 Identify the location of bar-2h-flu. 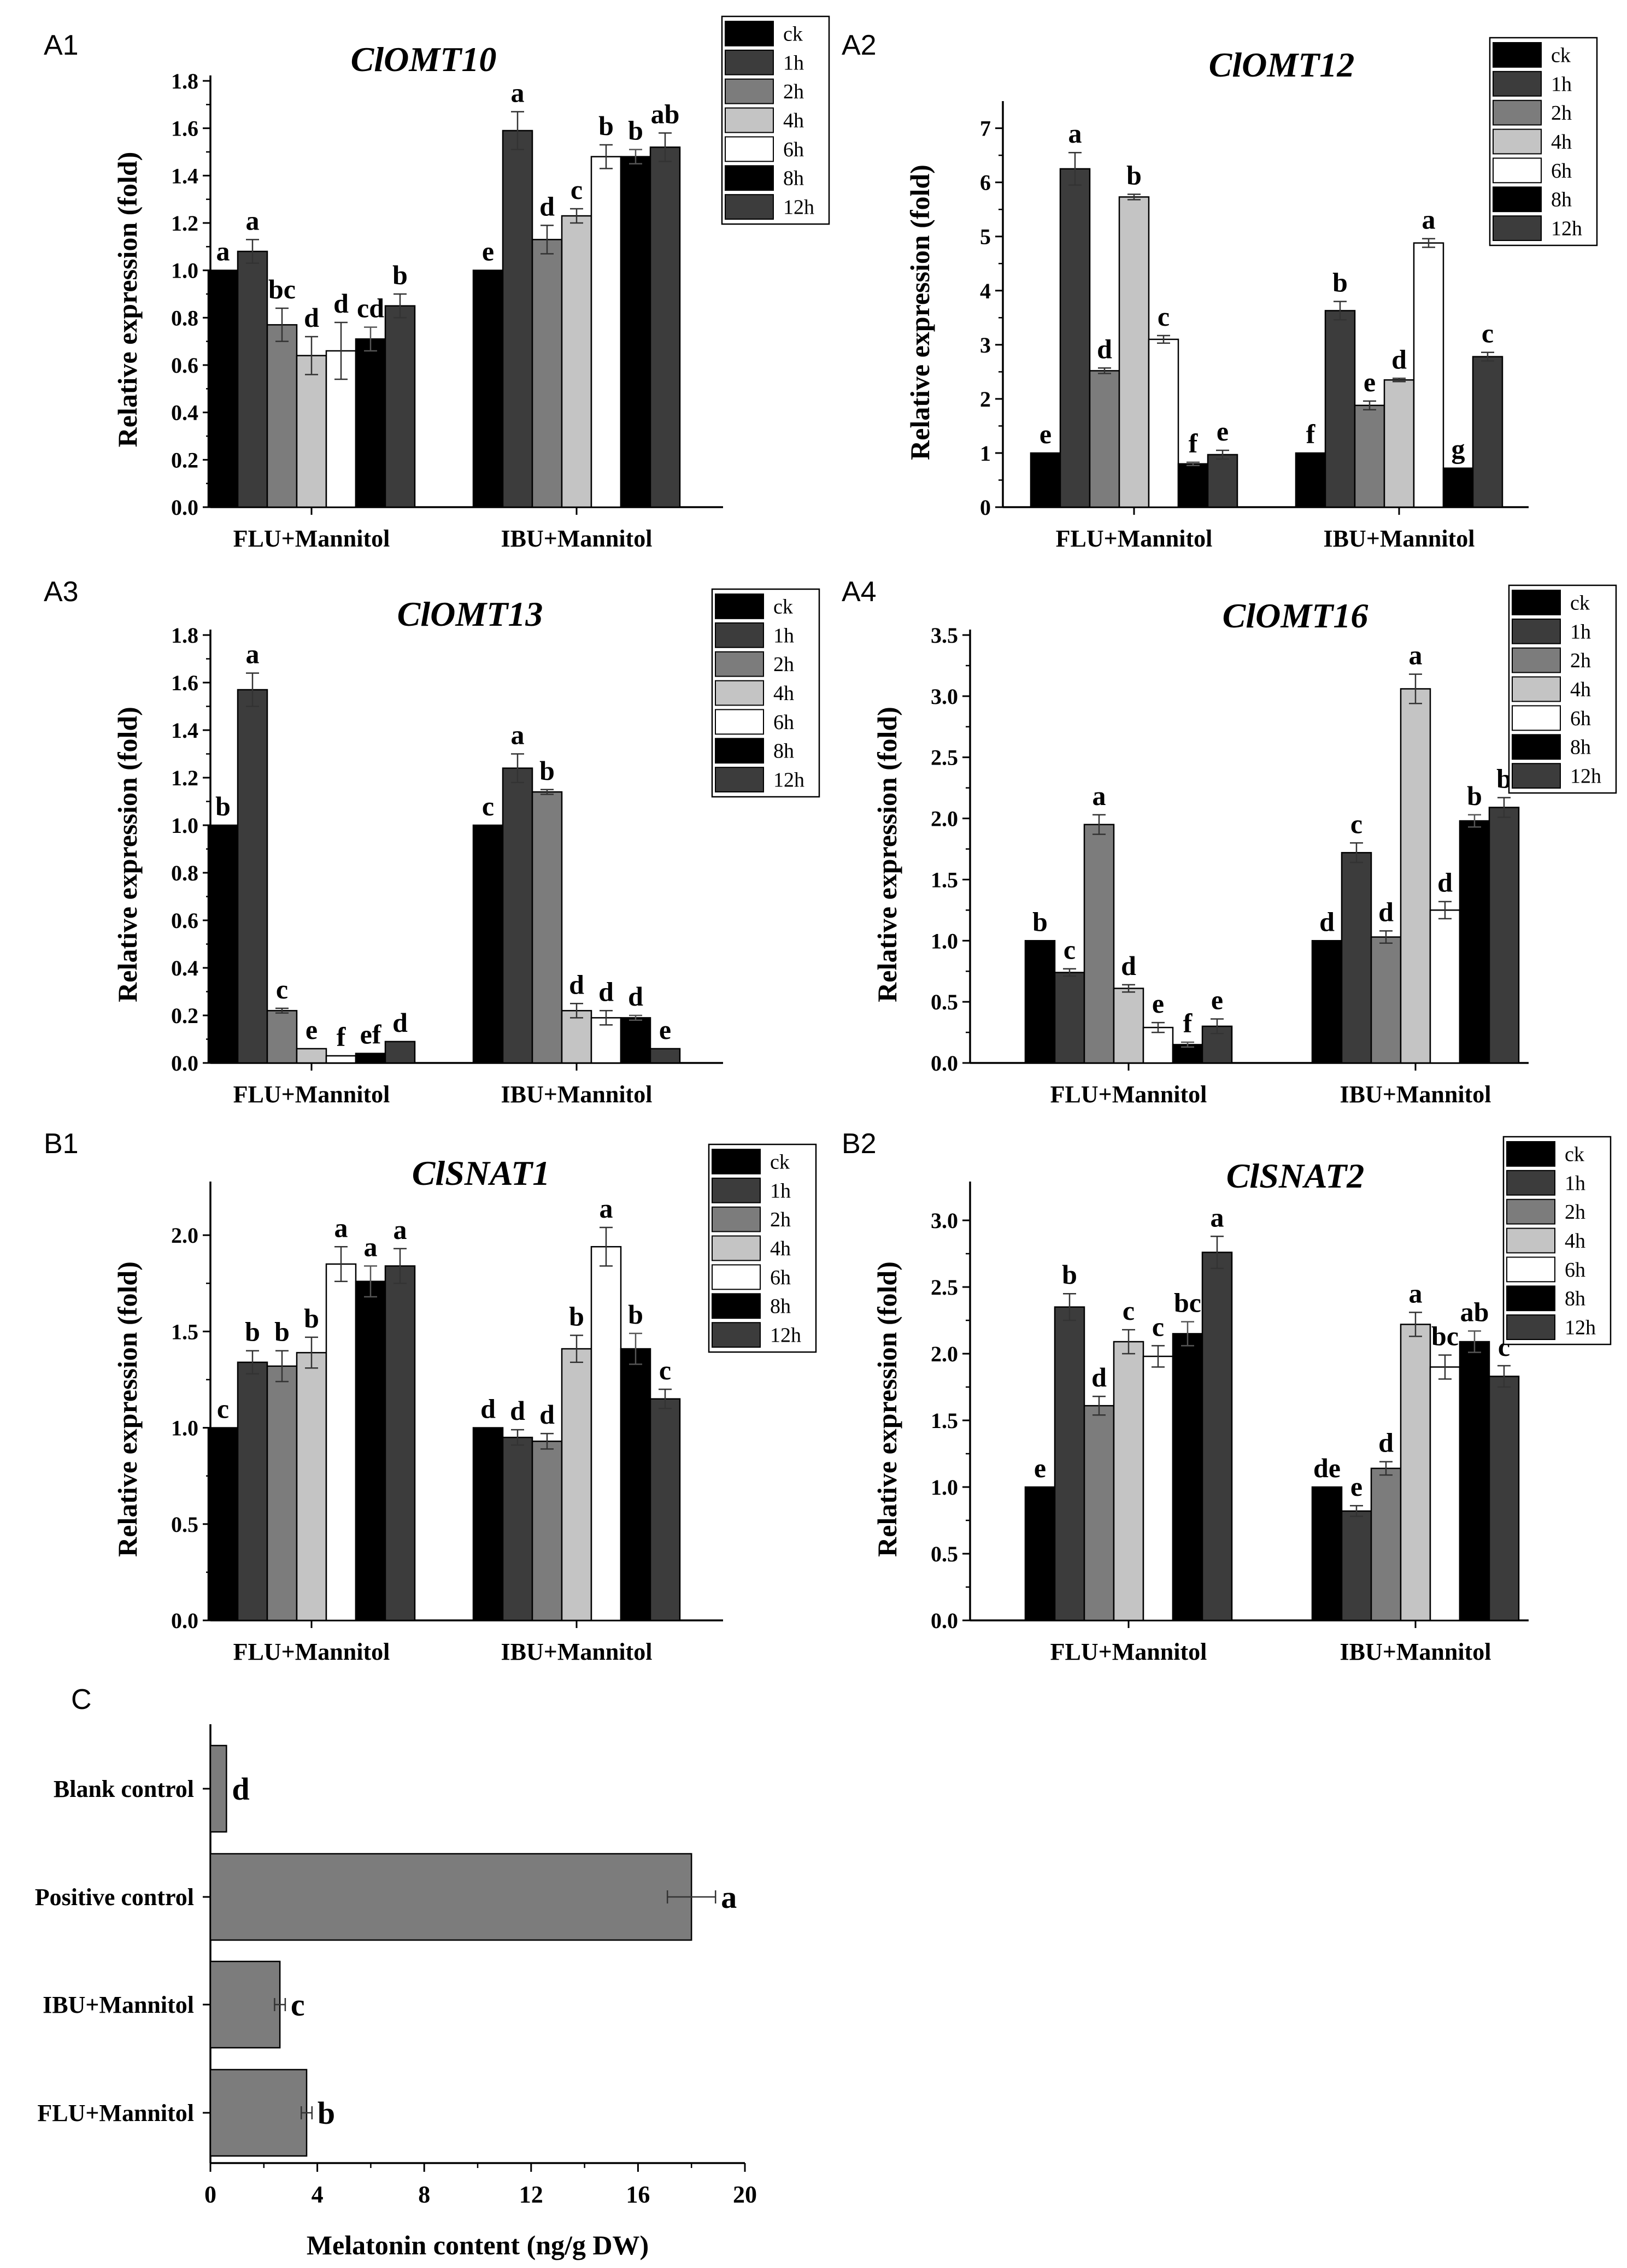
(282, 1037).